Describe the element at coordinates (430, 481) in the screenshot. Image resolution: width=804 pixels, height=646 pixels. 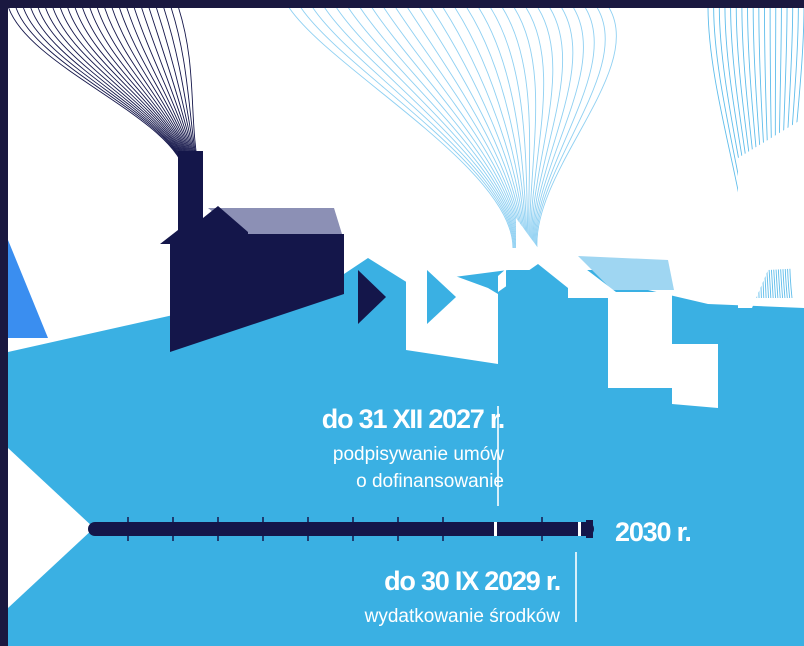
I see `milestone-1-description-line-2: o dofinansowanie` at that location.